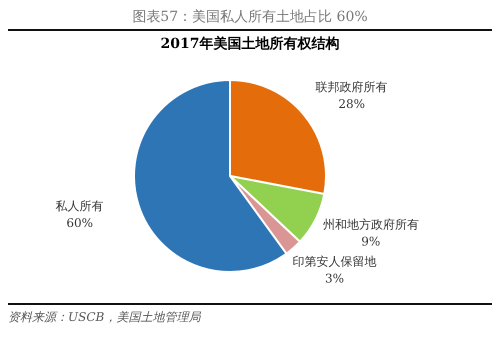 This screenshot has width=500, height=362. What do you see at coordinates (334, 279) in the screenshot?
I see `data-label: 3%` at bounding box center [334, 279].